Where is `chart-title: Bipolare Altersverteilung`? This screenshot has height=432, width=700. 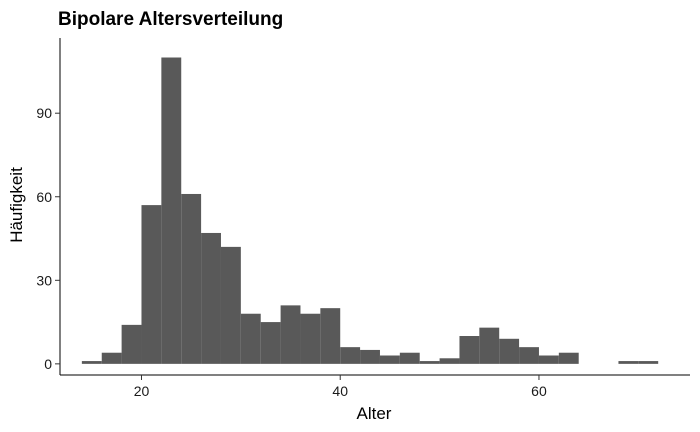
chart-title: Bipolare Altersverteilung is located at coordinates (170, 19).